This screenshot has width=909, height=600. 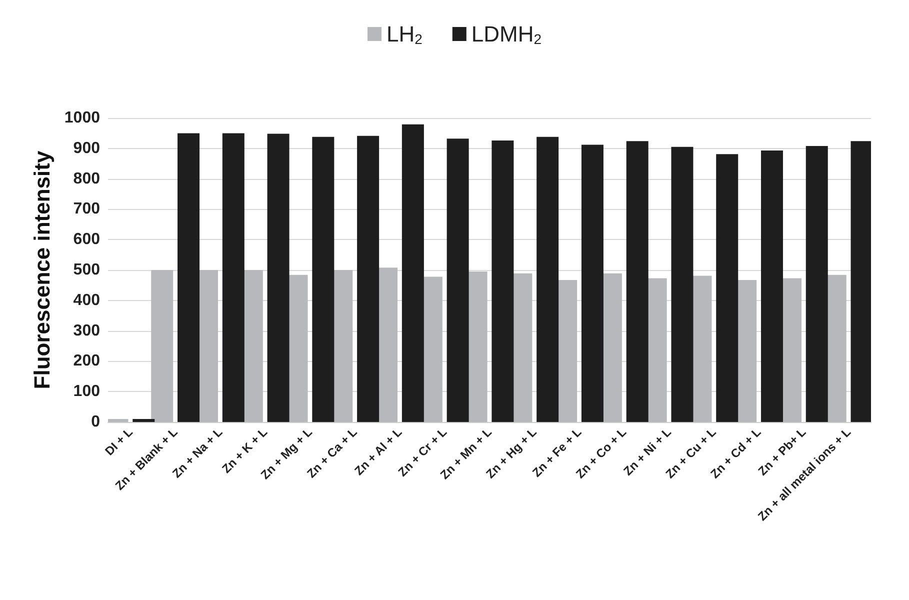 I want to click on y-tick-label: 500, so click(x=86, y=270).